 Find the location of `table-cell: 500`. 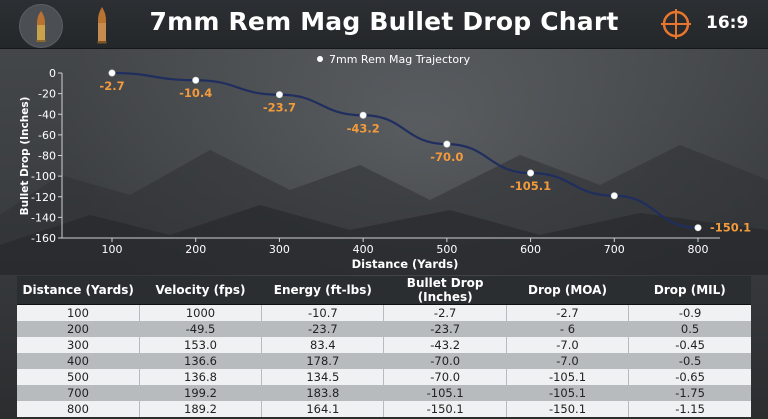

table-cell: 500 is located at coordinates (78, 377).